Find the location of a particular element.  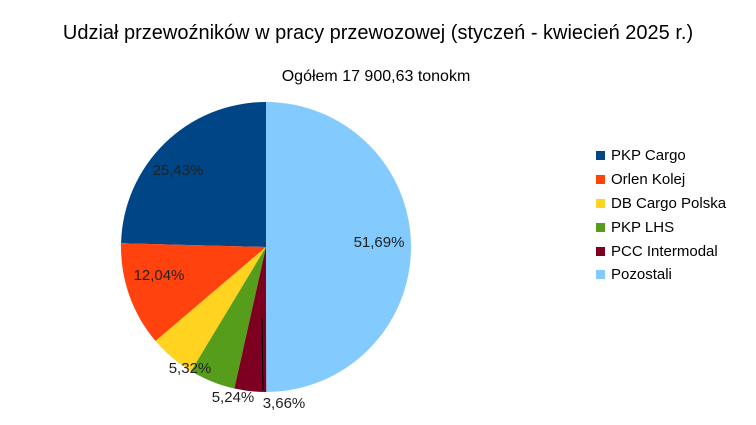

legend-item-pozostali: Pozostali is located at coordinates (661, 275).